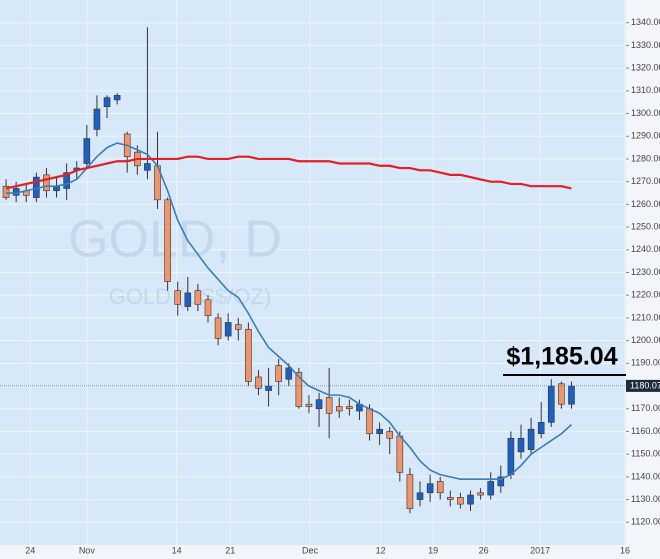 The image size is (660, 559). Describe the element at coordinates (310, 550) in the screenshot. I see `x-tick-label: Dec` at that location.